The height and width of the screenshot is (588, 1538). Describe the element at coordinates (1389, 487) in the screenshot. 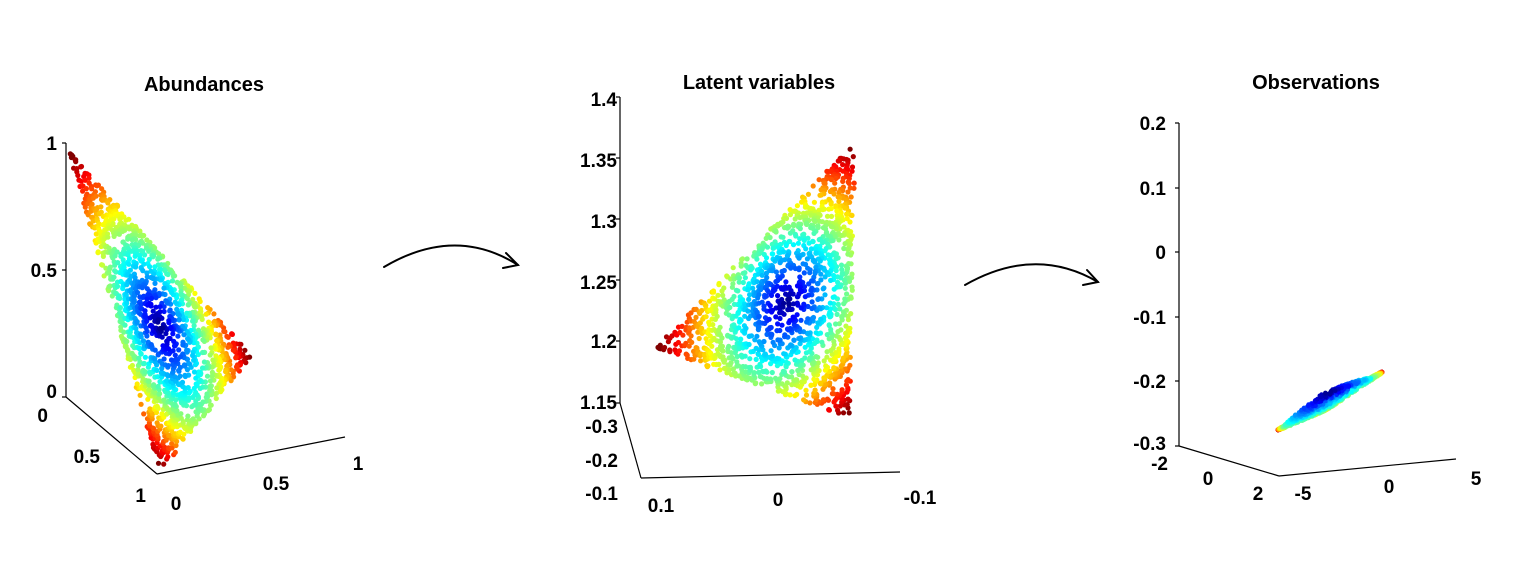

I see `x-tick-label: 0` at that location.